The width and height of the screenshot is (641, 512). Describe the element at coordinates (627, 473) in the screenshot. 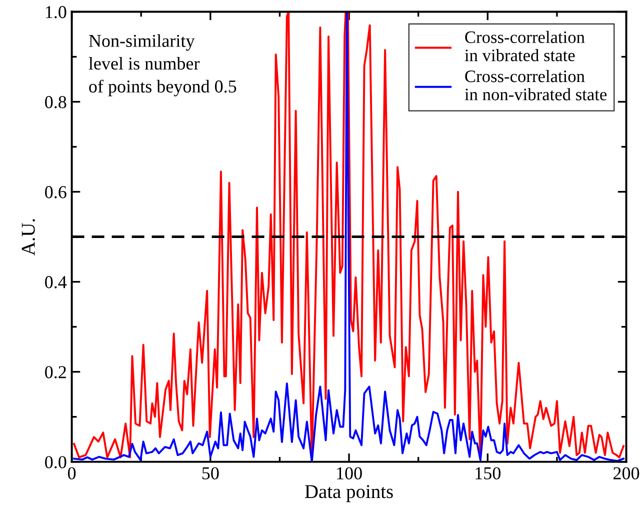

I see `x-tick-label: 200` at that location.